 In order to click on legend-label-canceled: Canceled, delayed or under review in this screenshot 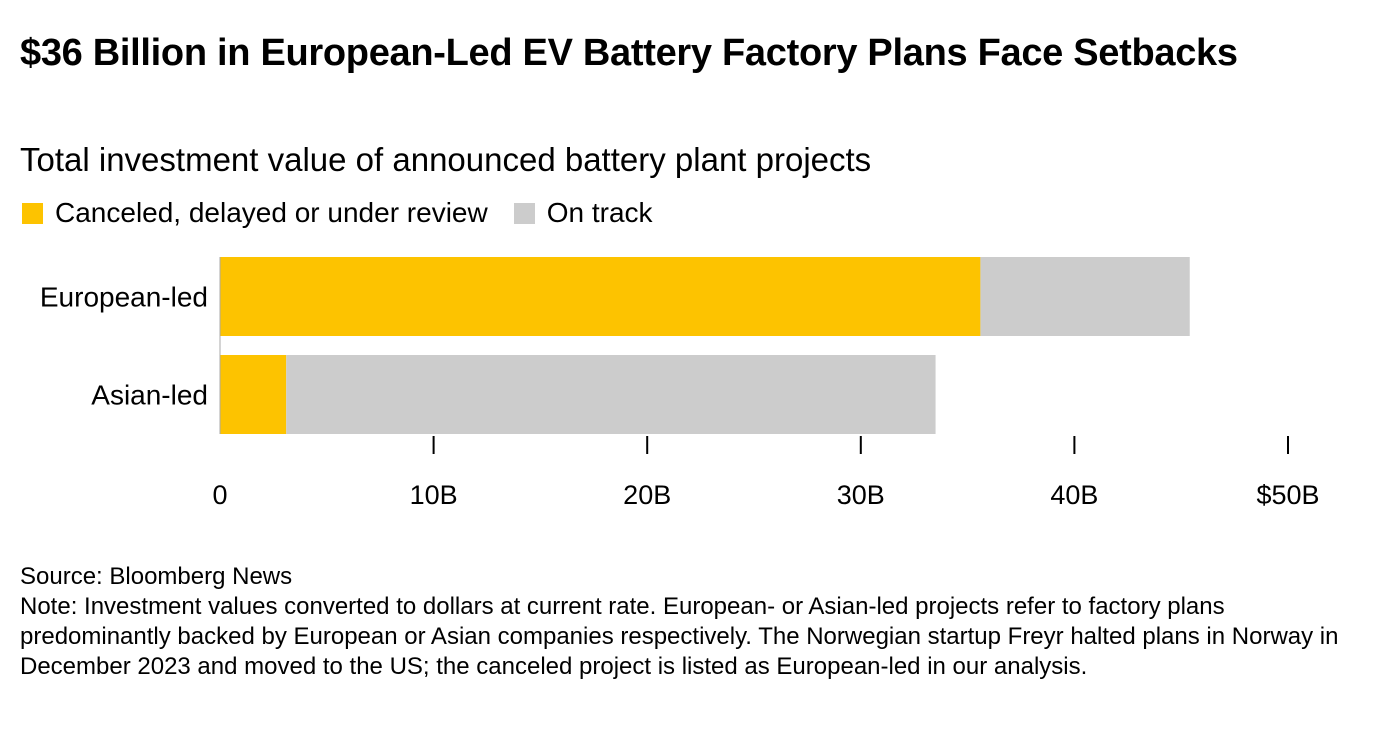, I will do `click(271, 212)`.